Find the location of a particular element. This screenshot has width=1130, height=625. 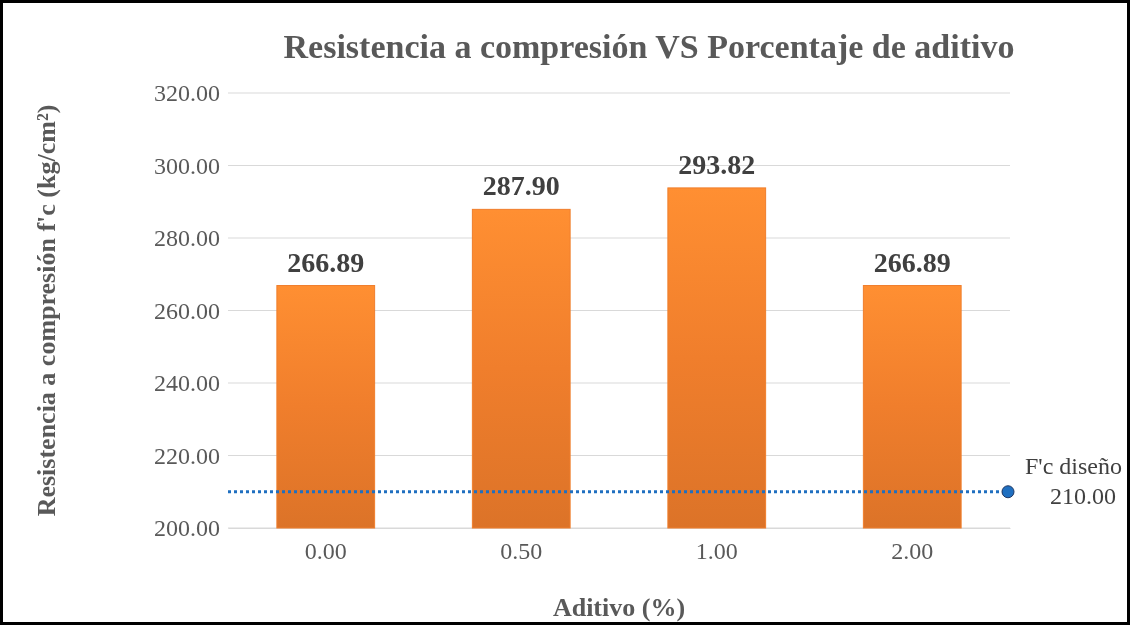

x-tick-label: 2.00 is located at coordinates (912, 551).